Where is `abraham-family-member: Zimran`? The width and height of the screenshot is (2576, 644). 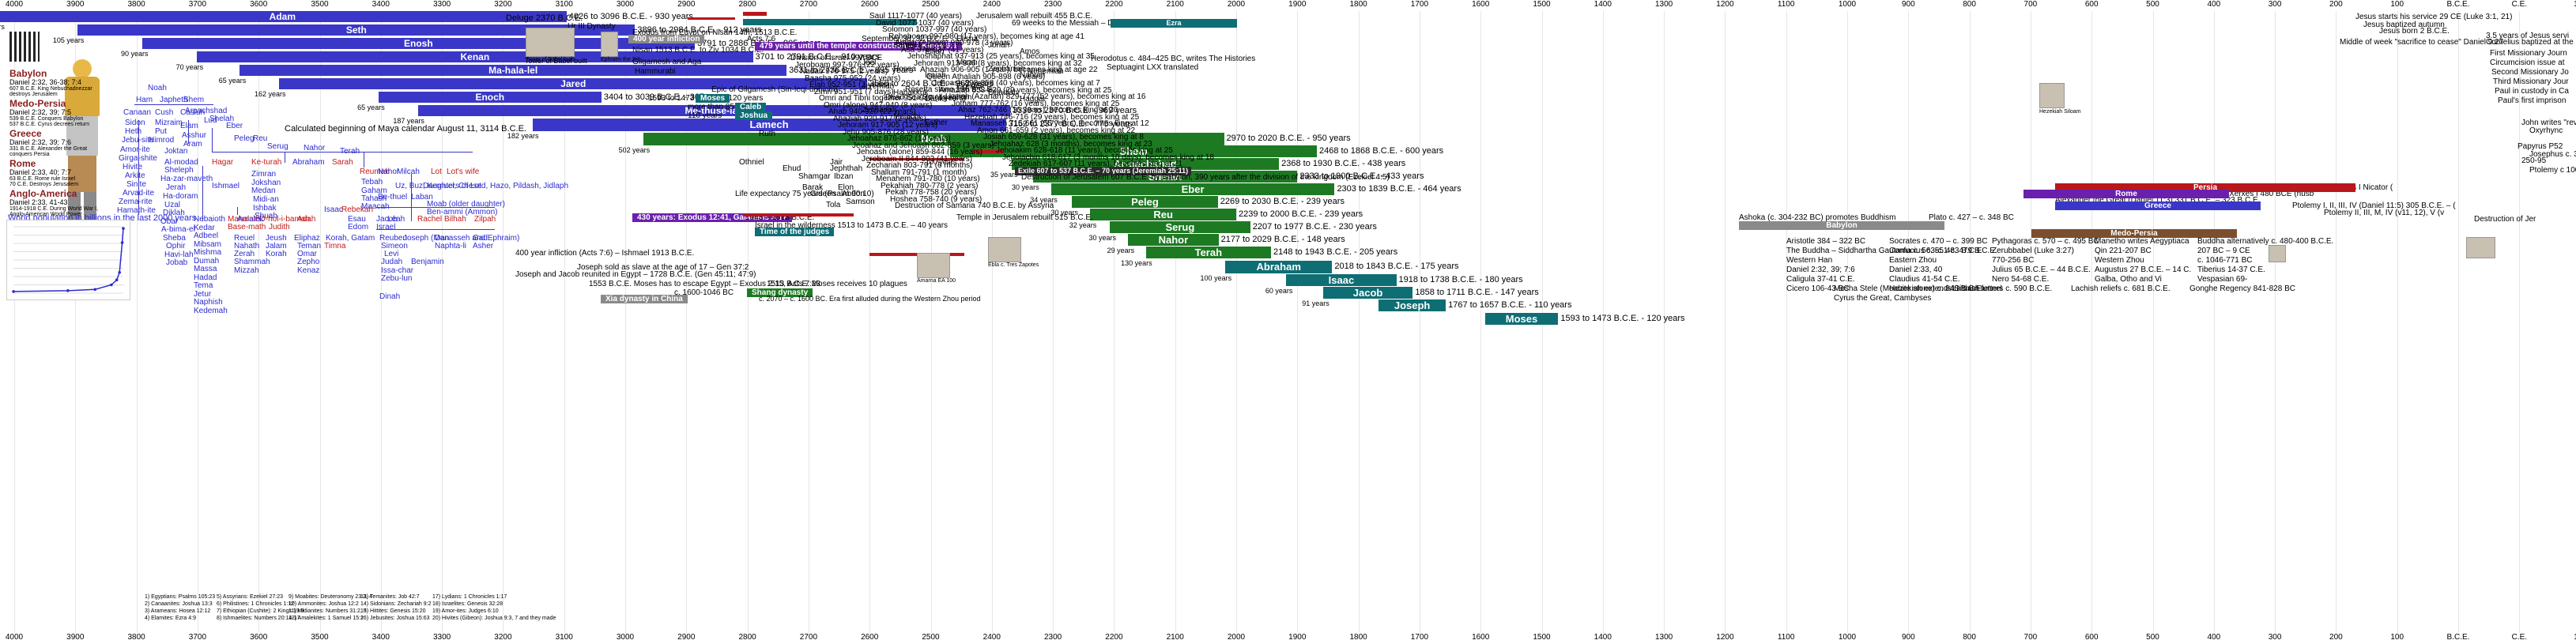
abraham-family-member: Zimran is located at coordinates (264, 174).